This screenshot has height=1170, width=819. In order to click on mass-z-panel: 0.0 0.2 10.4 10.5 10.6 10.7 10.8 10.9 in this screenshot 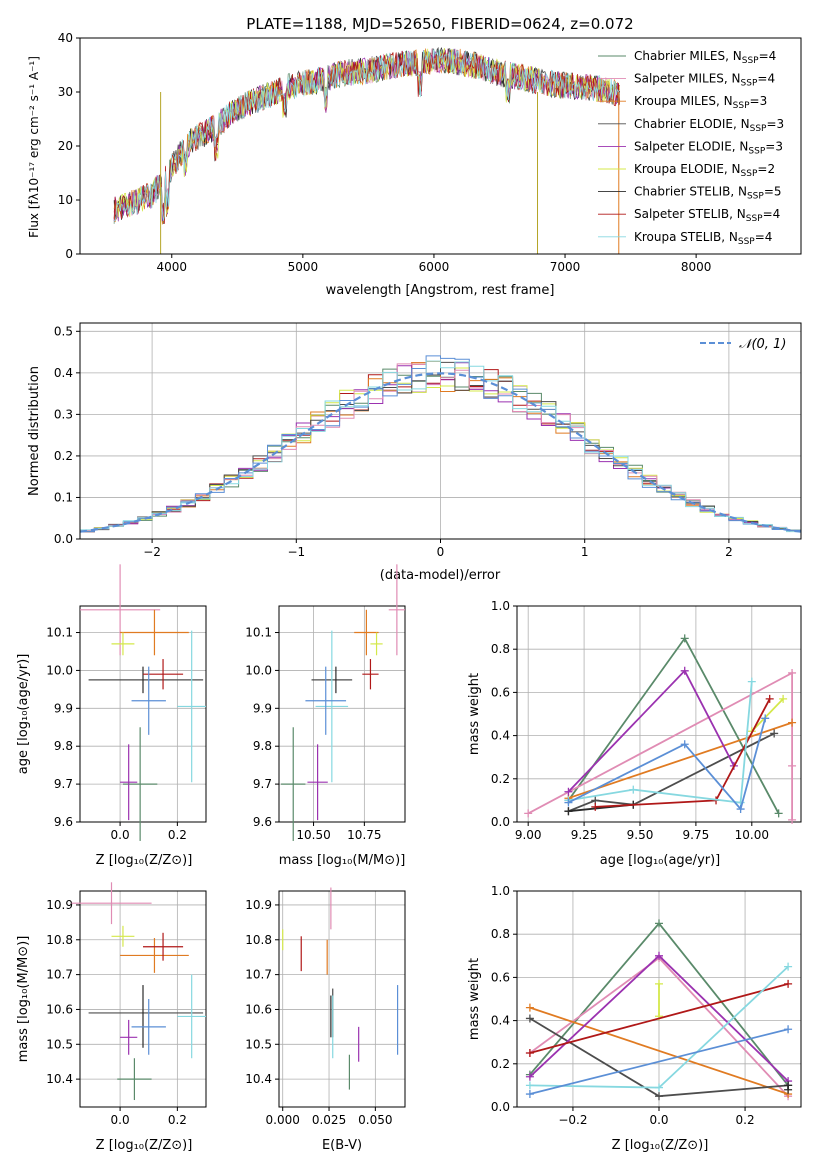, I will do `click(126, 1004)`.